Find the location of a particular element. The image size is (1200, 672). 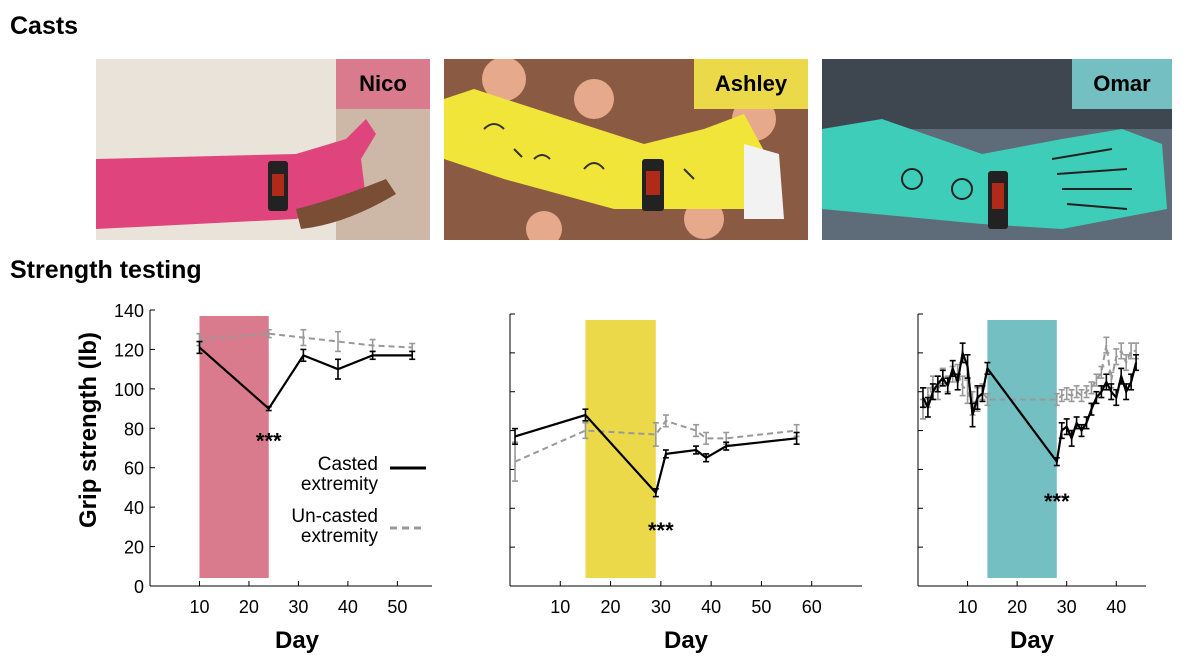

chart-legend: Casted extremity Un-casted extremity is located at coordinates (358, 500).